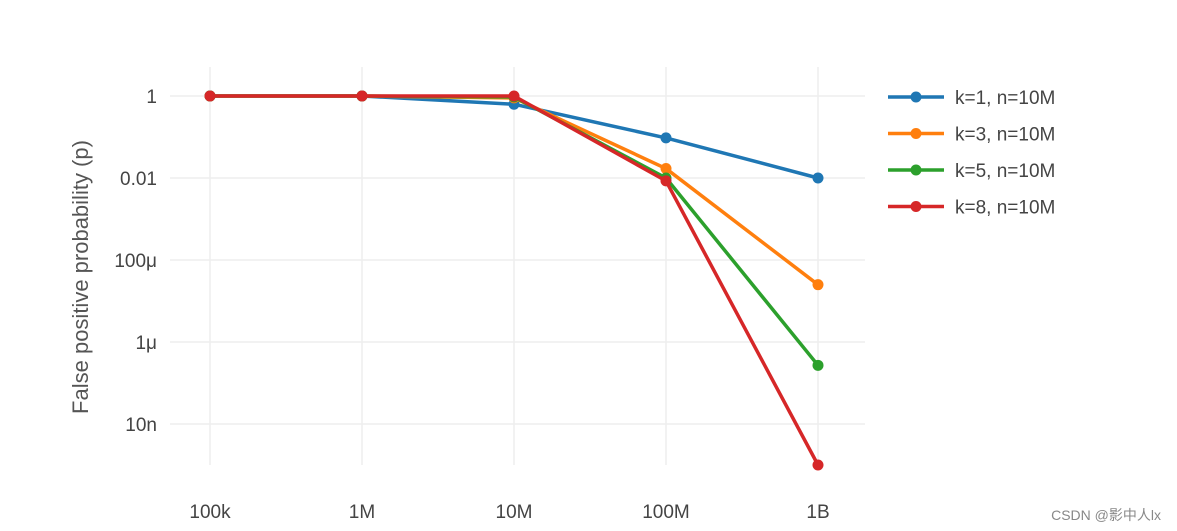 Image resolution: width=1177 pixels, height=531 pixels. I want to click on y-axis-label: False positive probability (p), so click(80, 277).